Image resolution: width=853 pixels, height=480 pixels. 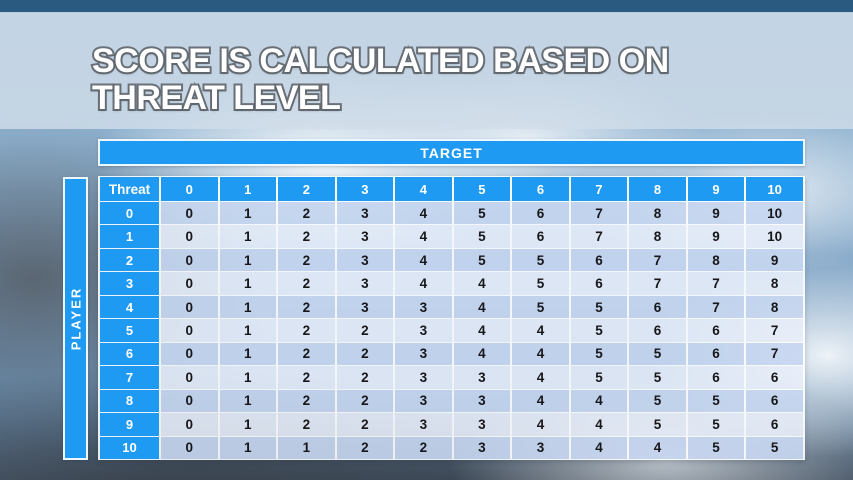 What do you see at coordinates (423, 189) in the screenshot?
I see `target-column-header: 4` at bounding box center [423, 189].